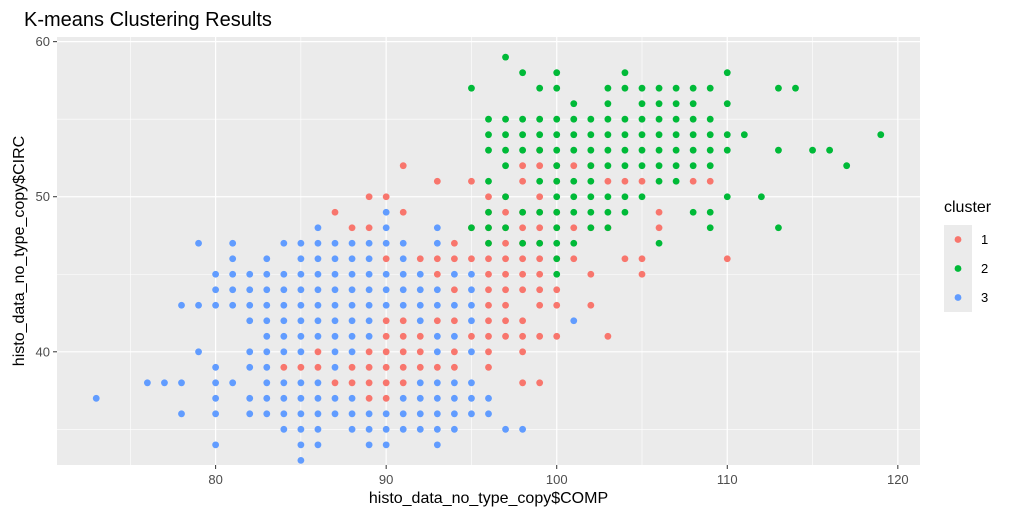  Describe the element at coordinates (984, 239) in the screenshot. I see `legend-label-1: 1` at that location.